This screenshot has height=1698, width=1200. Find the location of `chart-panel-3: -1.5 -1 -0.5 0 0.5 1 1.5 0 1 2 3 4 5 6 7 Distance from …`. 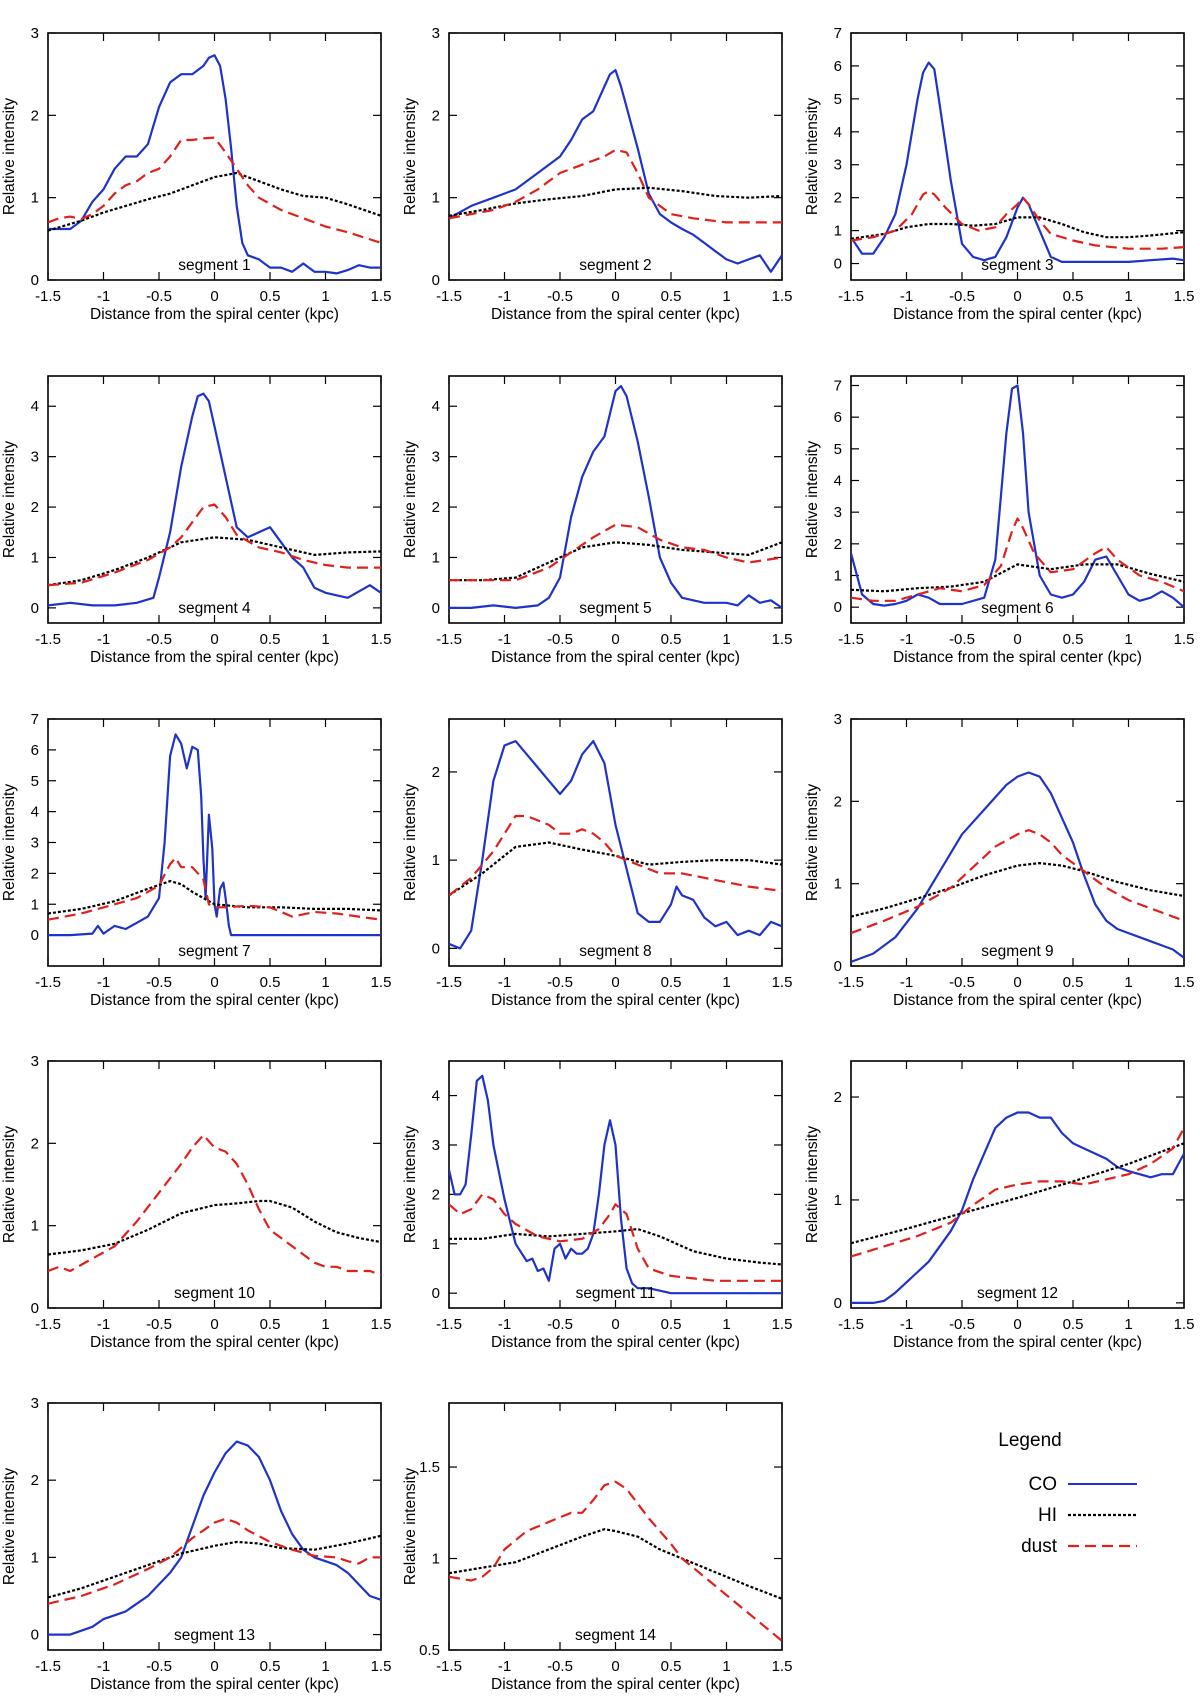

chart-panel-3: -1.5 -1 -0.5 0 0.5 1 1.5 0 1 2 3 4 5 6 7 Distance from … is located at coordinates (999, 174).